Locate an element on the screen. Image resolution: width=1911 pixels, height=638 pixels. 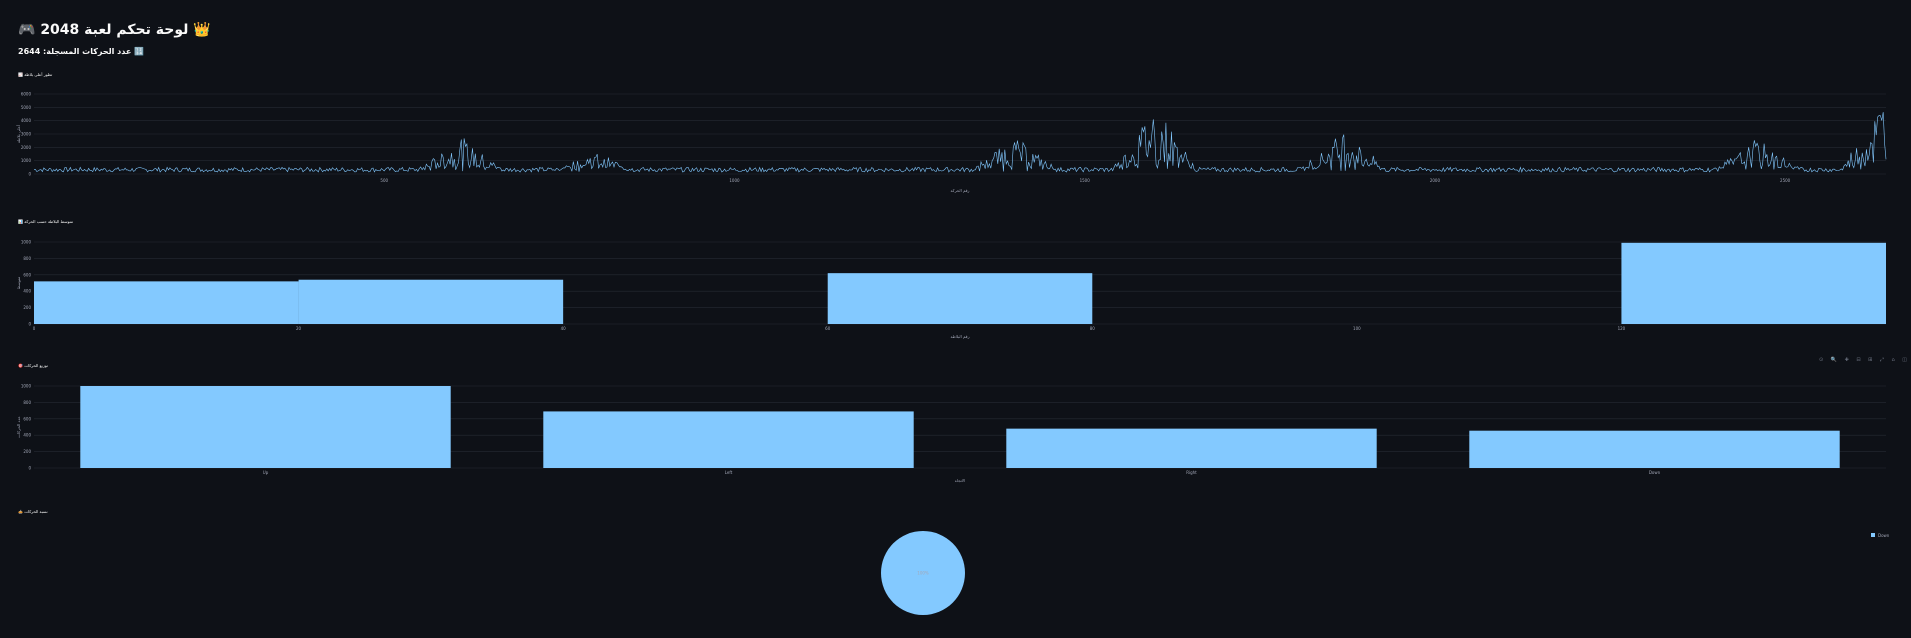
section-label: 📊 متوسط البلاطة حسب الحركة is located at coordinates (46, 221).